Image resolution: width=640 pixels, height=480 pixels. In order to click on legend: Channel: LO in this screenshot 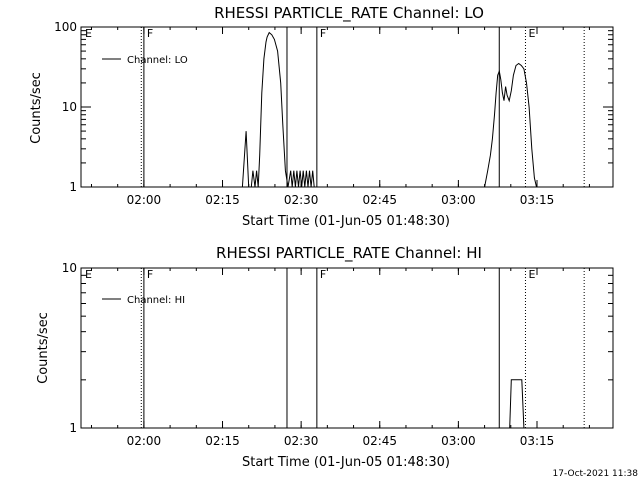, I will do `click(145, 60)`.